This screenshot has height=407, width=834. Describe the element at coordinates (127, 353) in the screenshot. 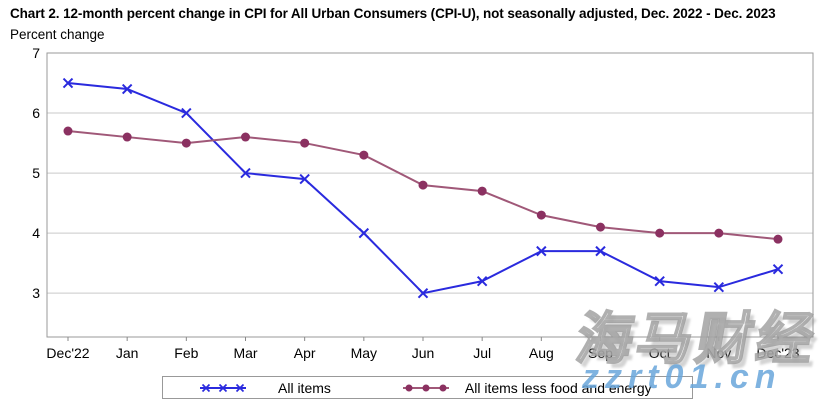

I see `x-tick-label: Jan` at that location.